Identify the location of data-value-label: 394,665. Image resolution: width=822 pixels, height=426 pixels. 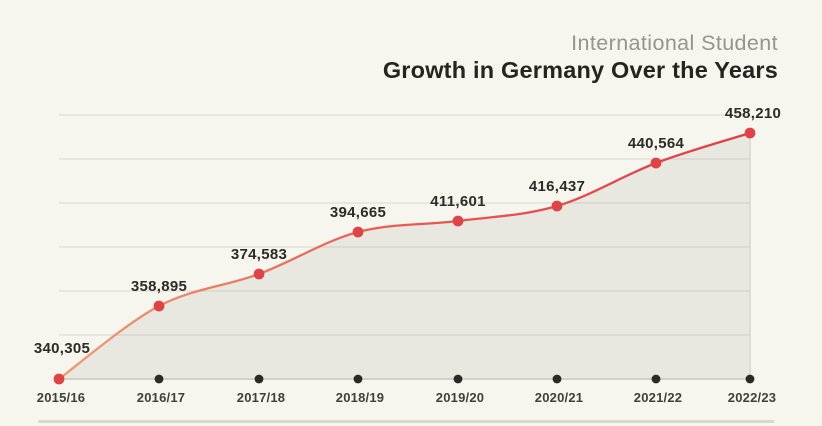
(358, 212).